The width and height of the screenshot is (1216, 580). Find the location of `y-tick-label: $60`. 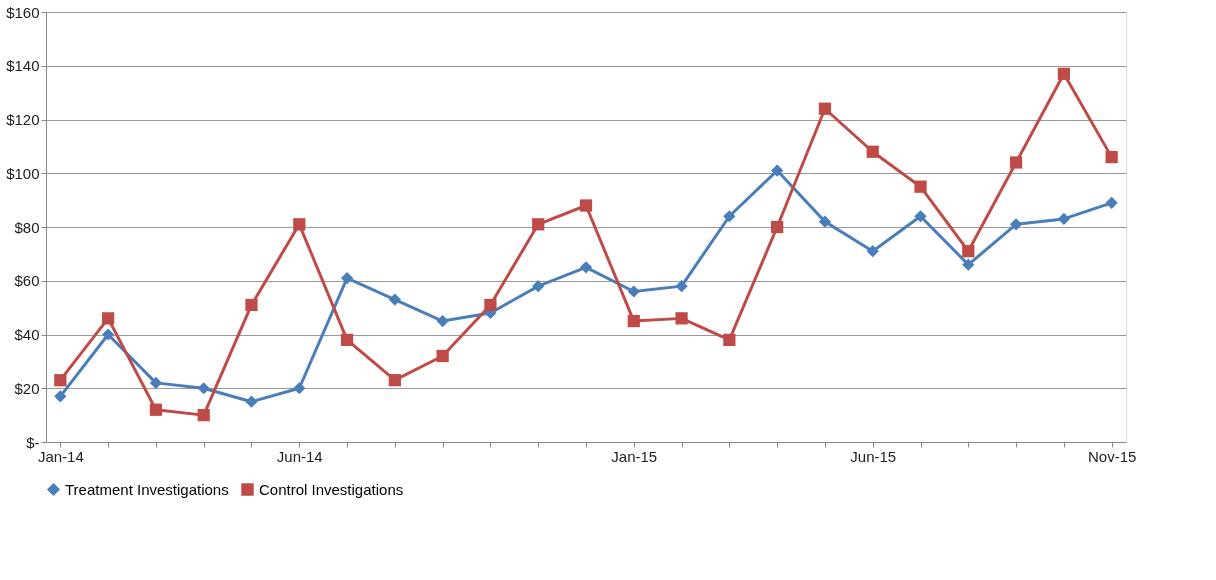

y-tick-label: $60 is located at coordinates (27, 281).